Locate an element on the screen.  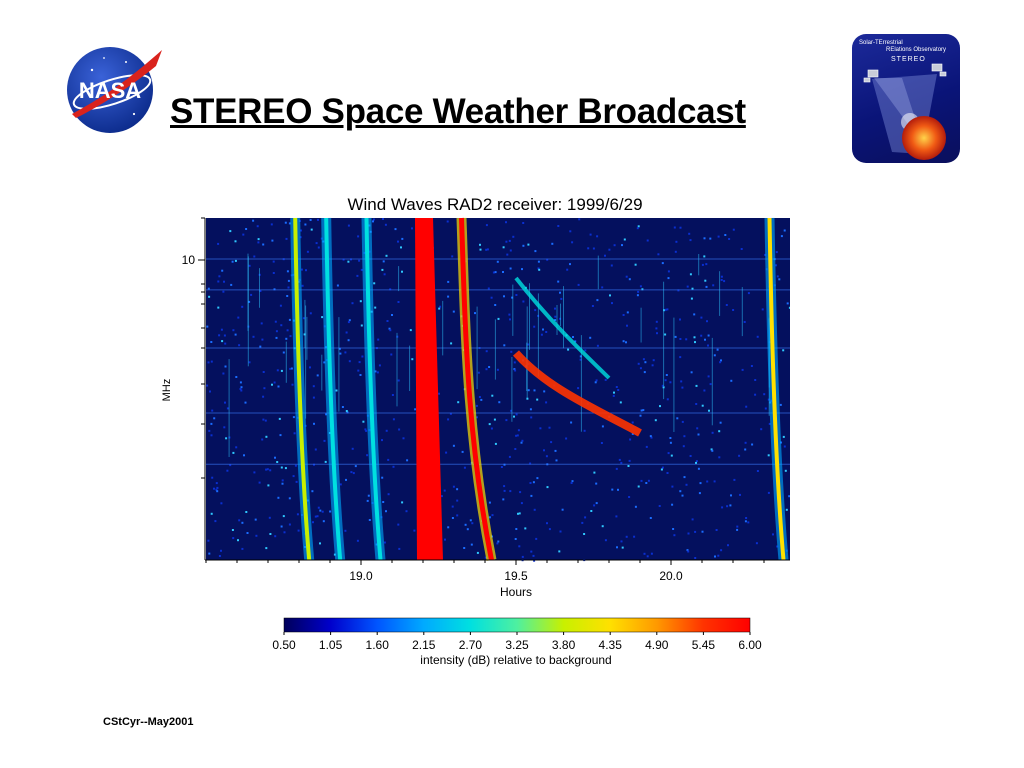
colorbar-tick-label: 4.35 is located at coordinates (611, 645).